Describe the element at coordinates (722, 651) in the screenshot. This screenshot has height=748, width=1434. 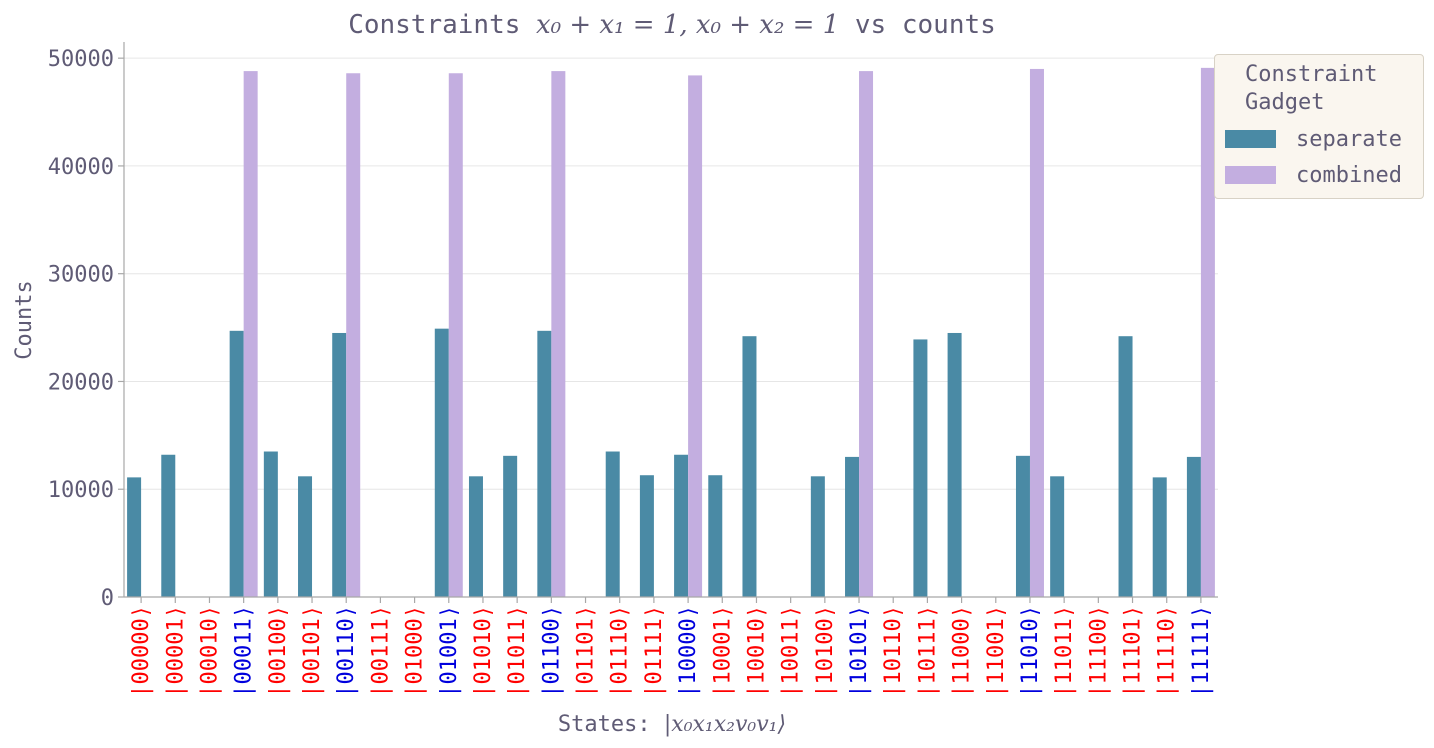
I see `x-tick-label: |10001⟩` at that location.